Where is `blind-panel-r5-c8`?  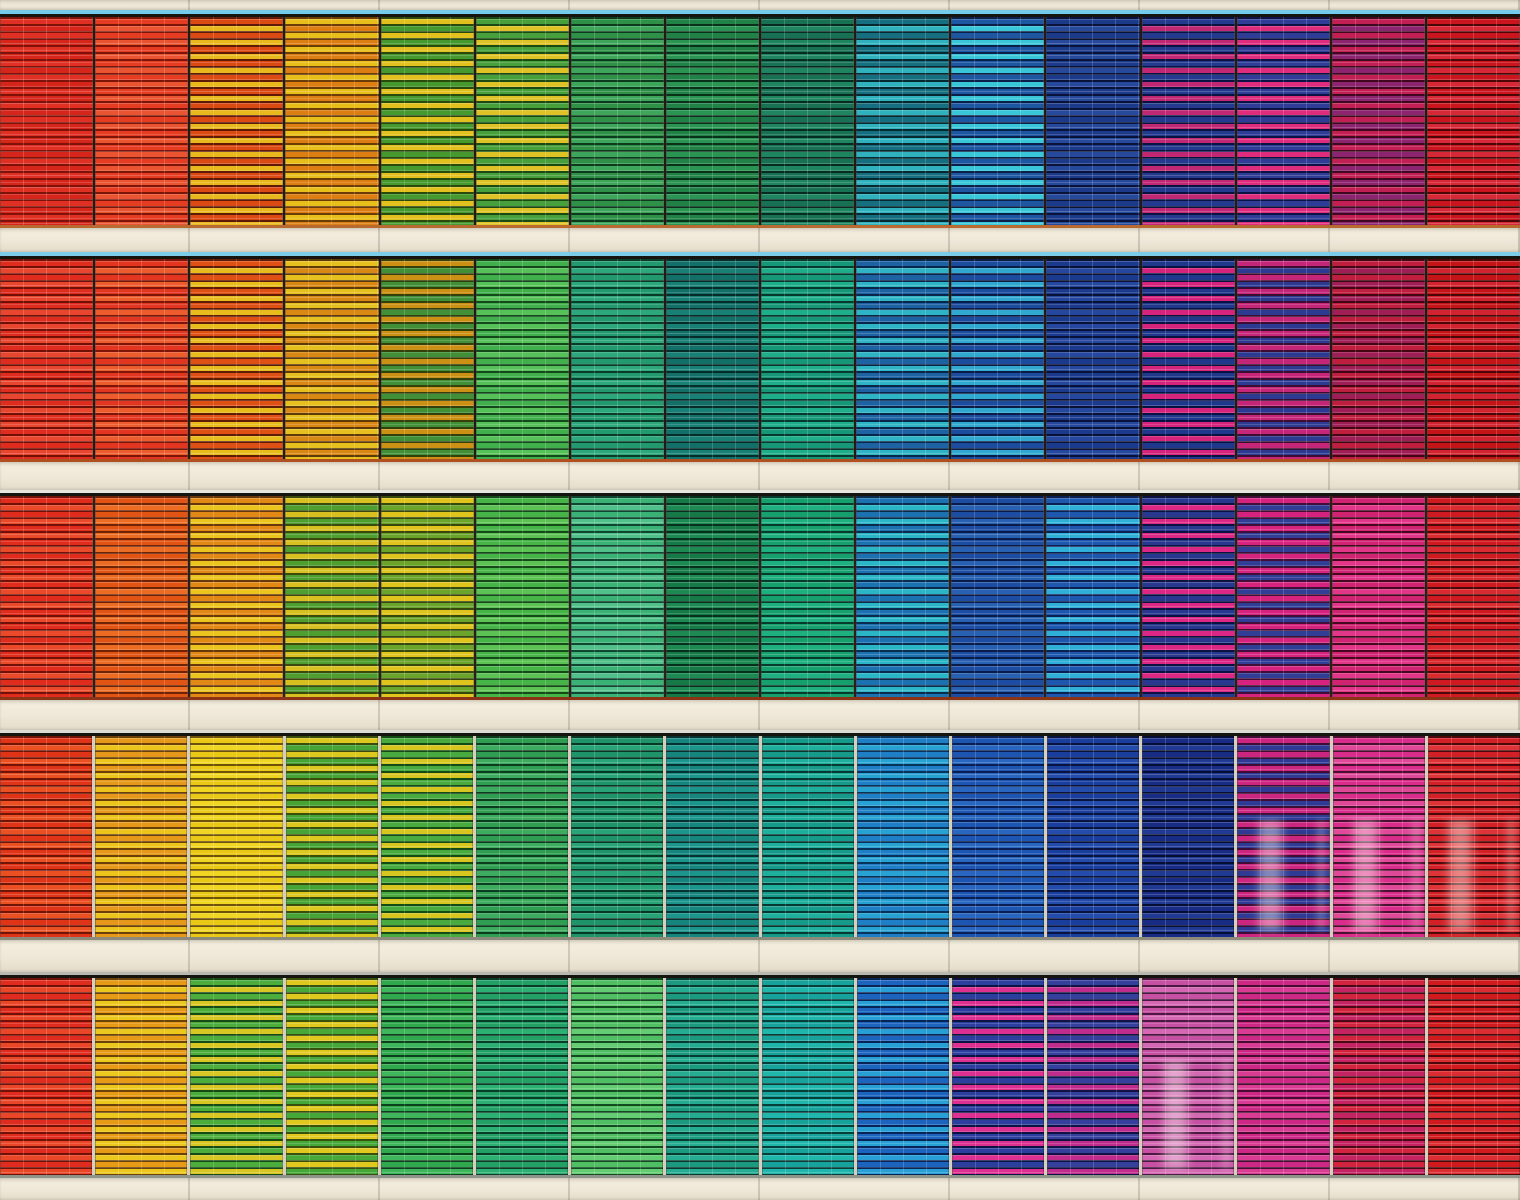 blind-panel-r5-c8 is located at coordinates (712, 1076).